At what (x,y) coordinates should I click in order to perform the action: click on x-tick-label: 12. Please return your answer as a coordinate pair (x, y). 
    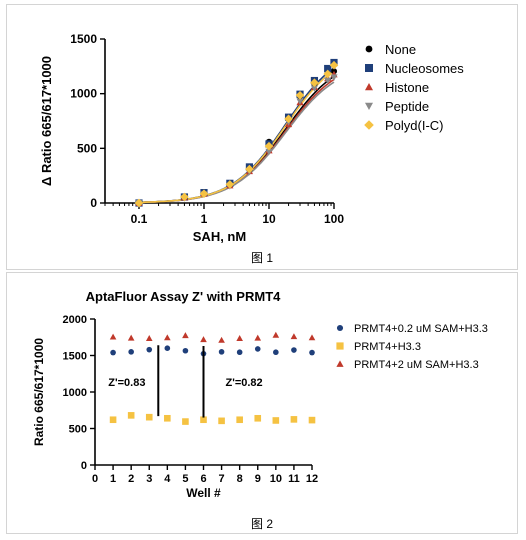
    Looking at the image, I should click on (312, 479).